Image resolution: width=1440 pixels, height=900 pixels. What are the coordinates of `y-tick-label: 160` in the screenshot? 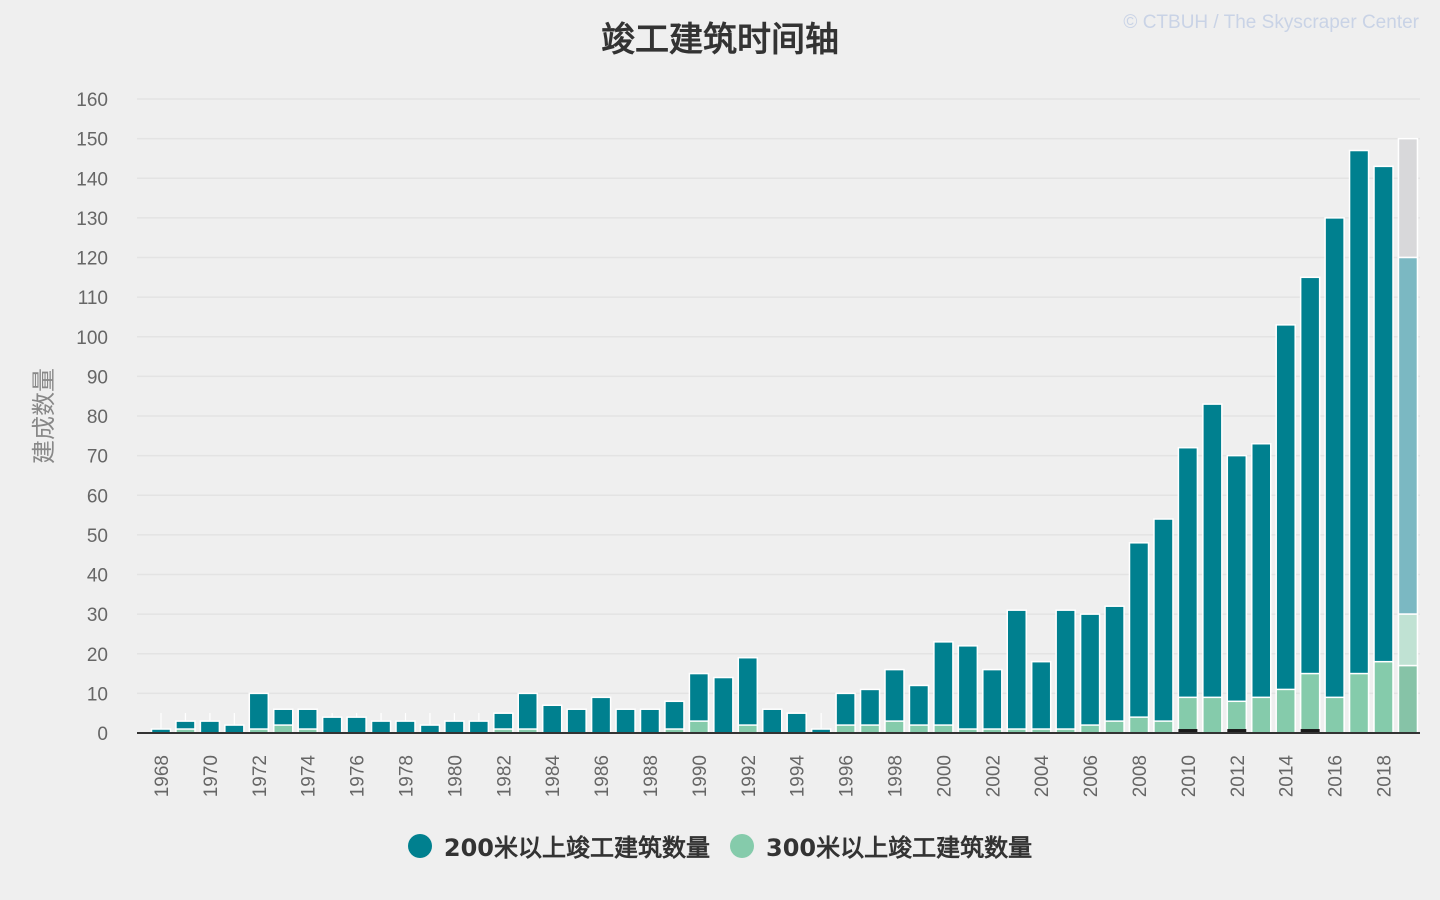 It's located at (92, 100).